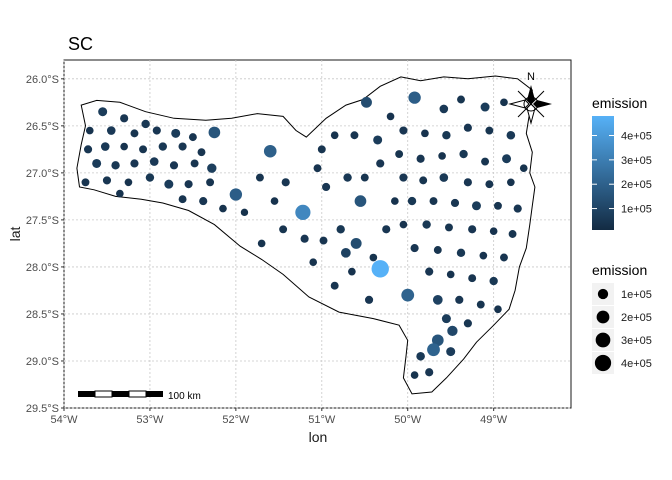 This screenshot has height=480, width=672. Describe the element at coordinates (64, 420) in the screenshot. I see `x-tick-label: 54°W` at that location.